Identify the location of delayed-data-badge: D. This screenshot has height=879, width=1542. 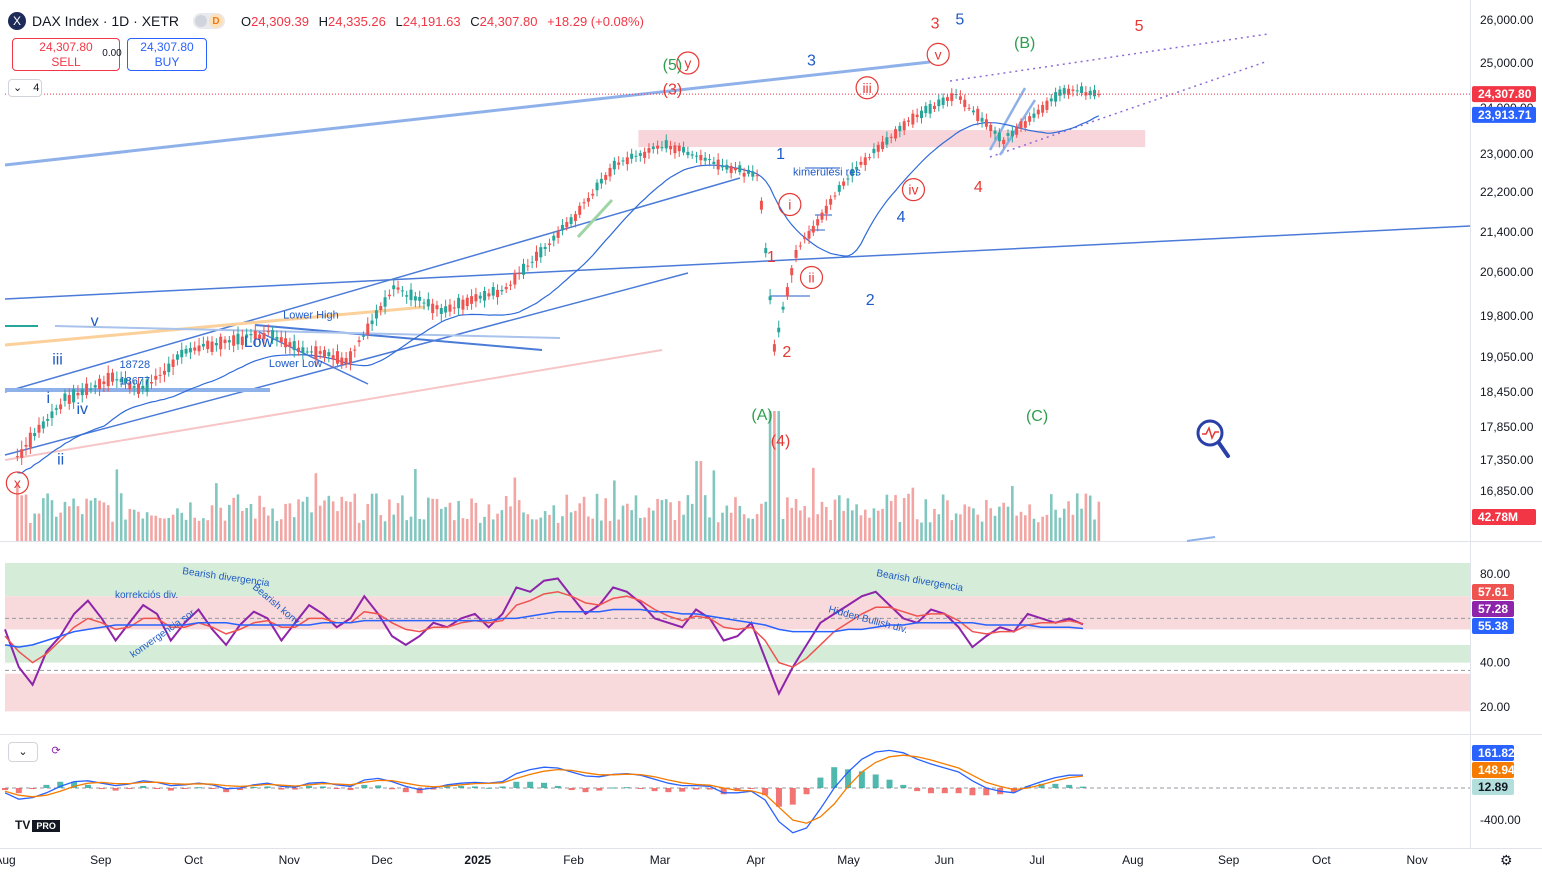
(216, 21).